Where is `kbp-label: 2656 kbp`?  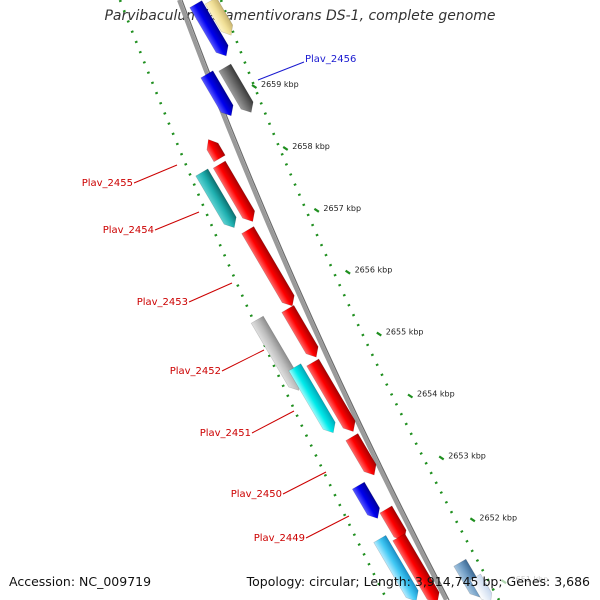 kbp-label: 2656 kbp is located at coordinates (374, 270).